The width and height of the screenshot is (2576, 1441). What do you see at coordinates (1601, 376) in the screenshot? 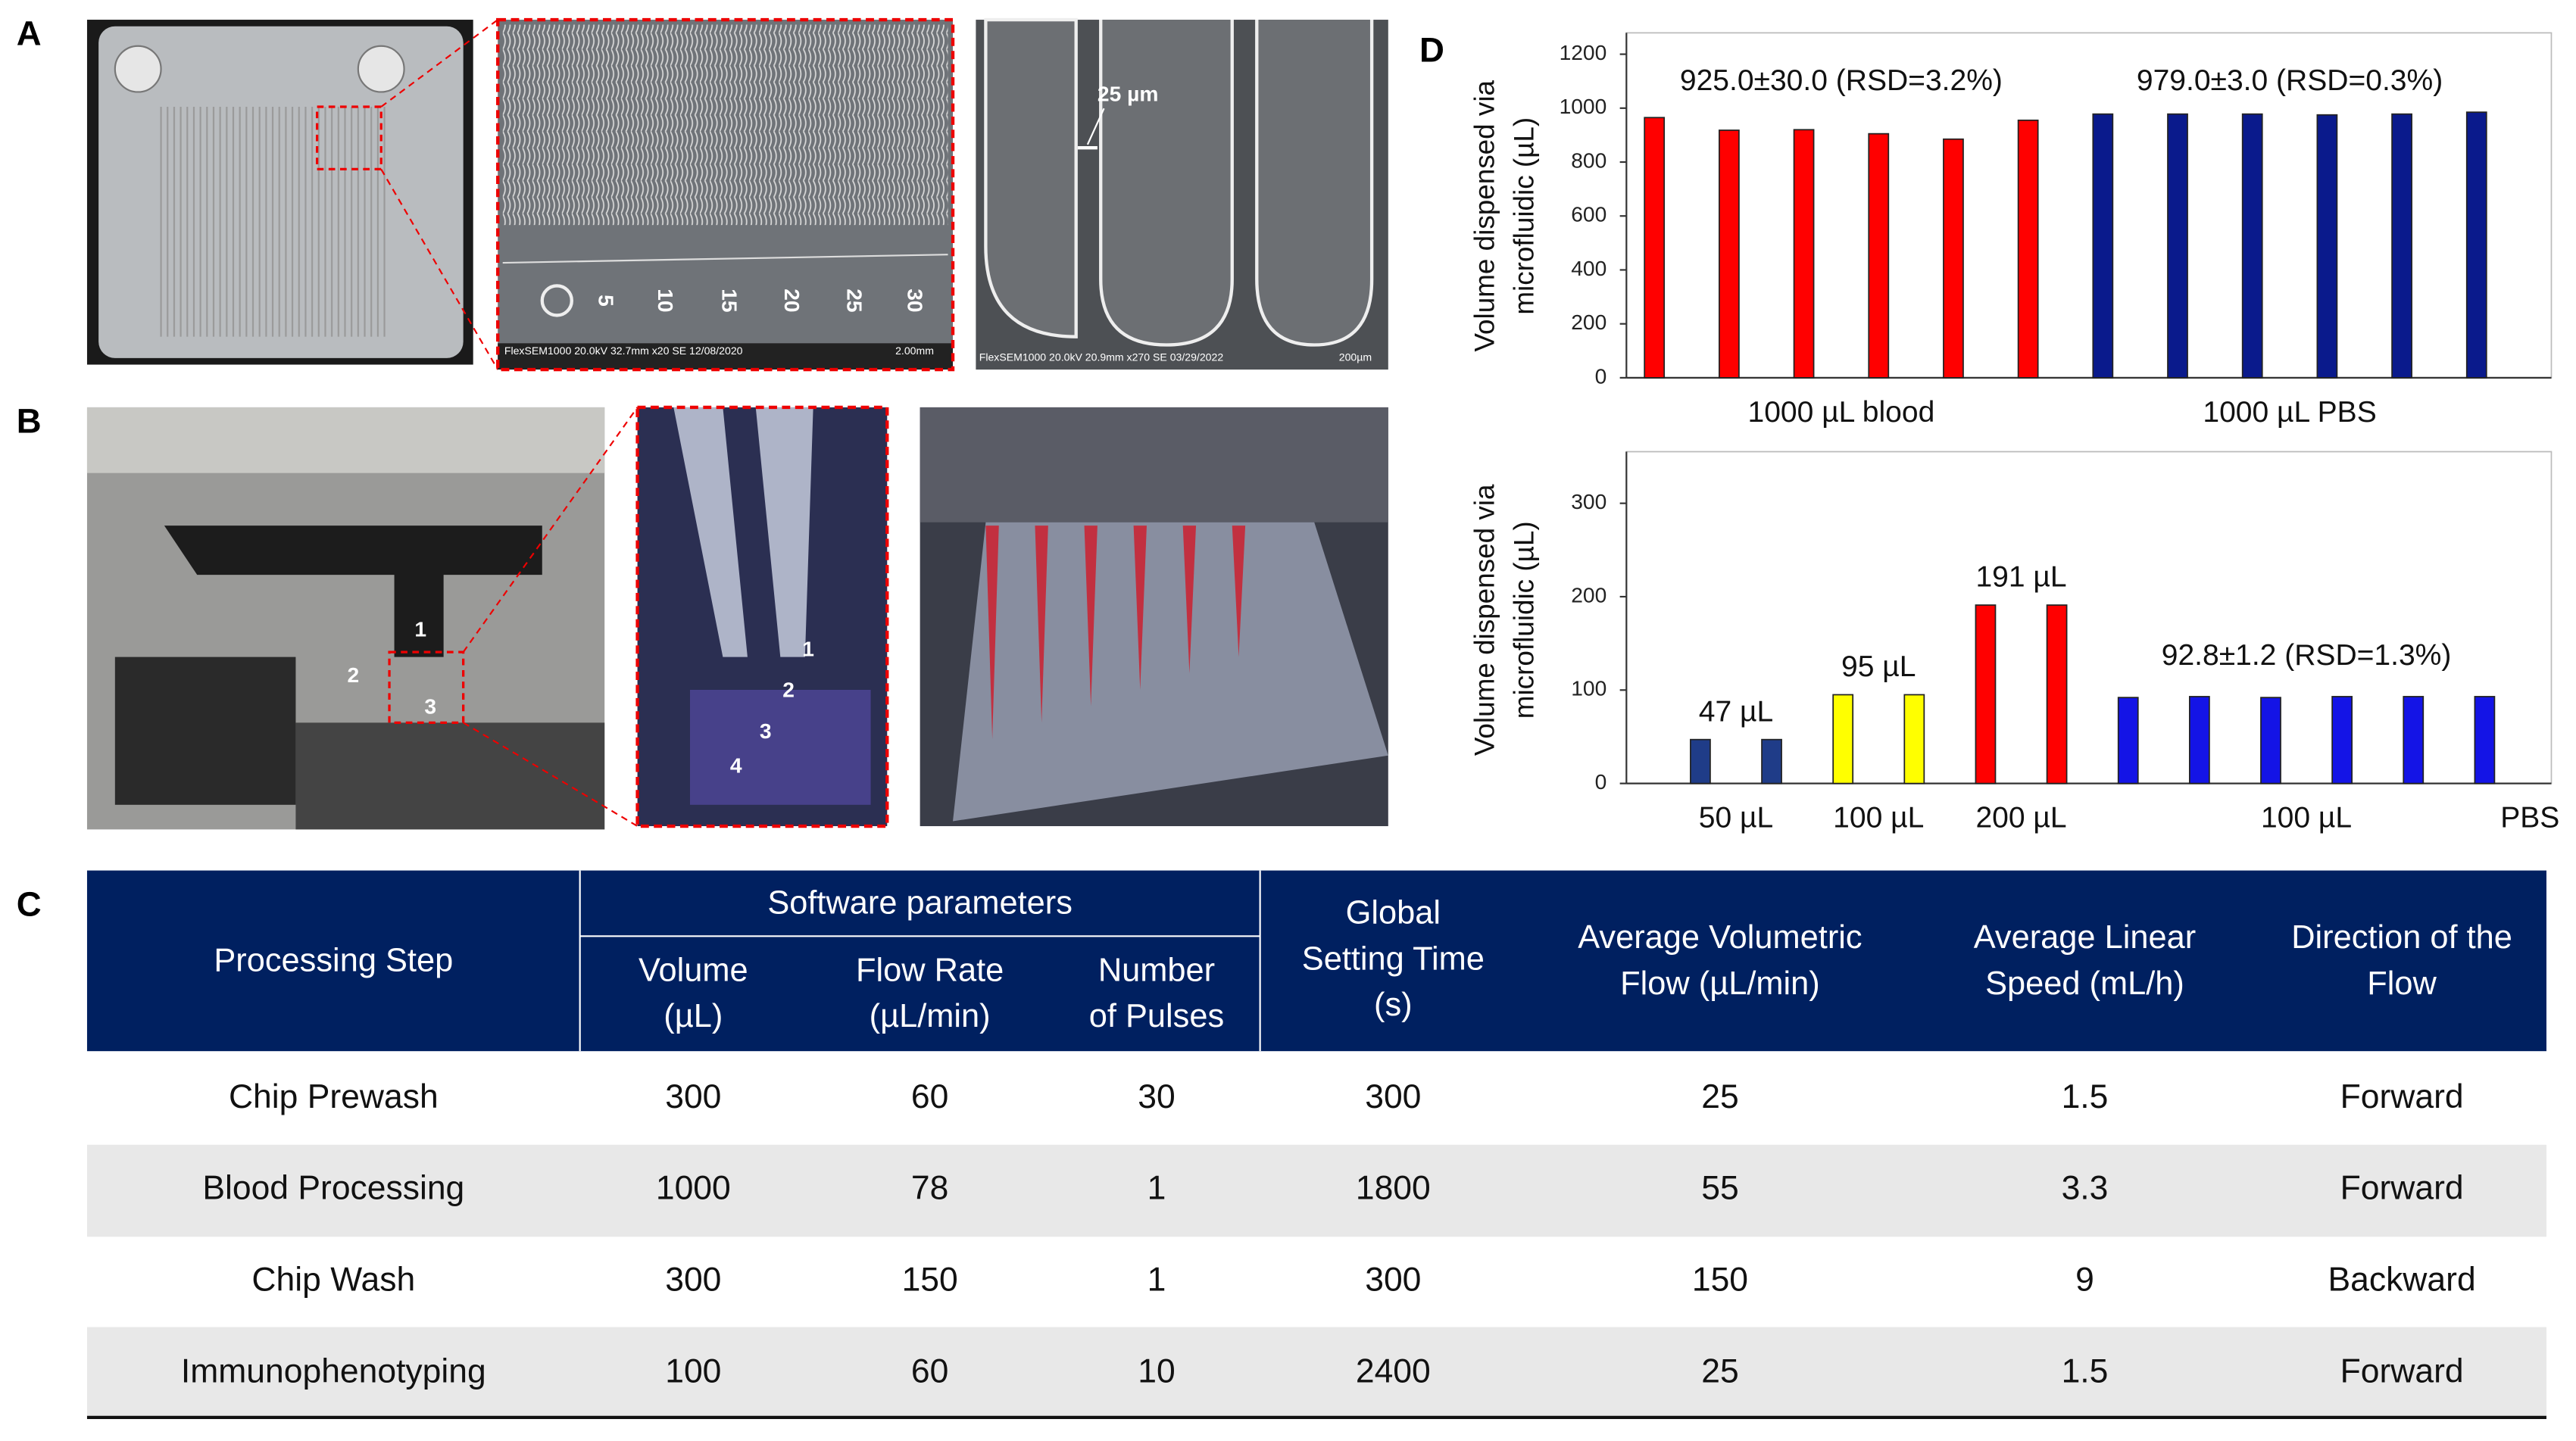
I see `y-tick-label: 0` at bounding box center [1601, 376].